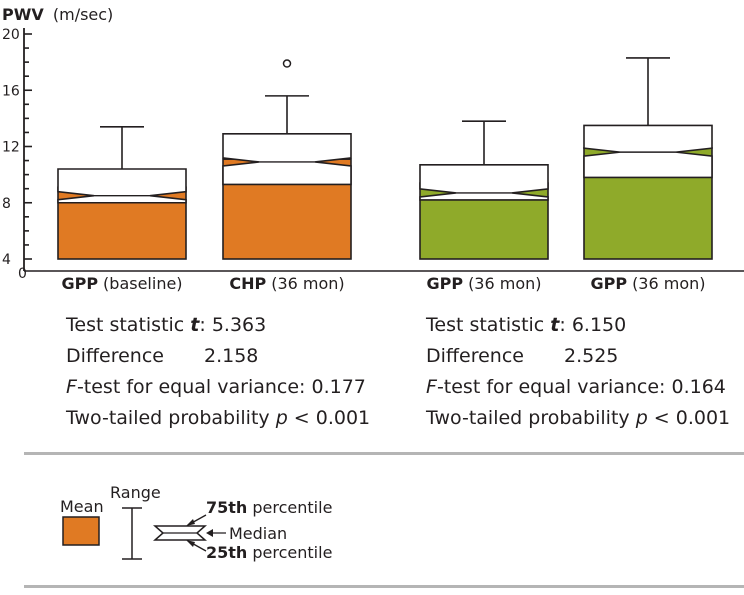  What do you see at coordinates (22, 274) in the screenshot?
I see `origin-label: 0` at bounding box center [22, 274].